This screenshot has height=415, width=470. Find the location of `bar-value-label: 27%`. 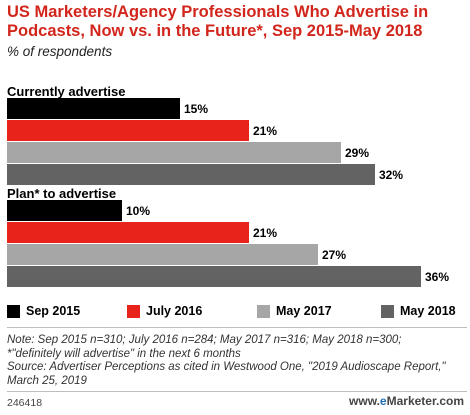

bar-value-label: 27% is located at coordinates (334, 255).